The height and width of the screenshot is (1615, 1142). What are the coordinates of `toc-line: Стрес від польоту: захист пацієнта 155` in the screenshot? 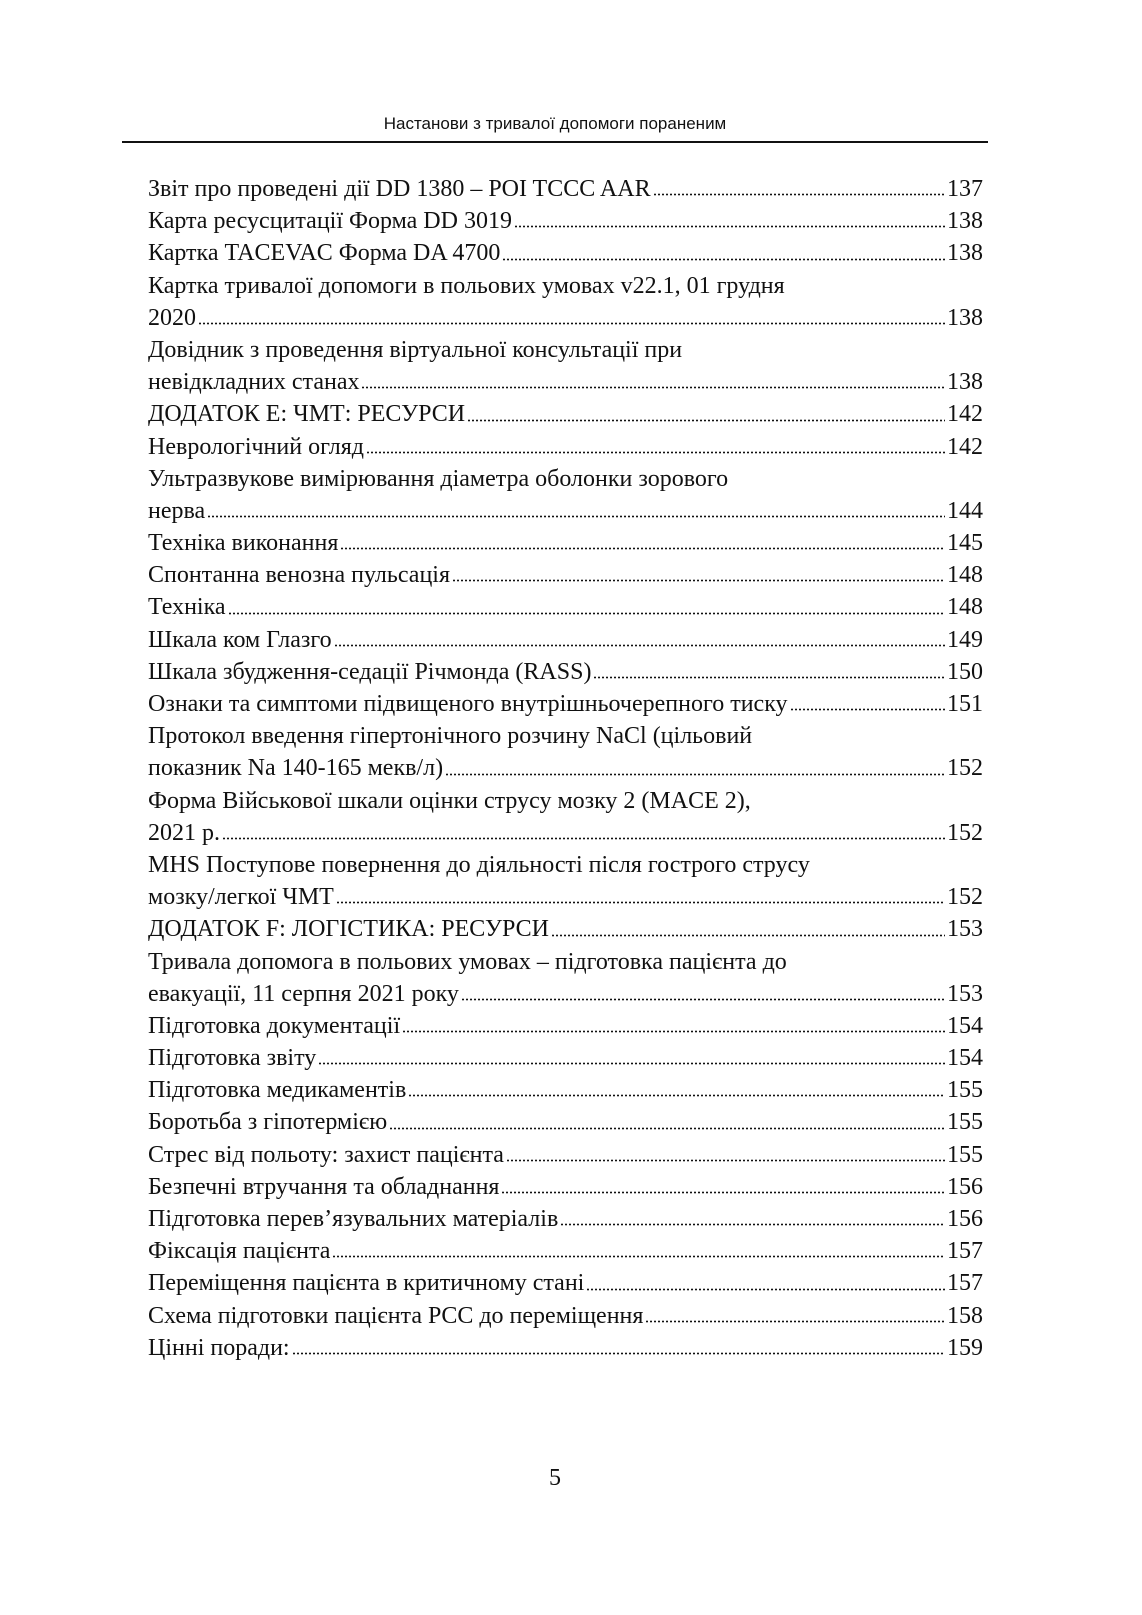 It's located at (565, 1154).